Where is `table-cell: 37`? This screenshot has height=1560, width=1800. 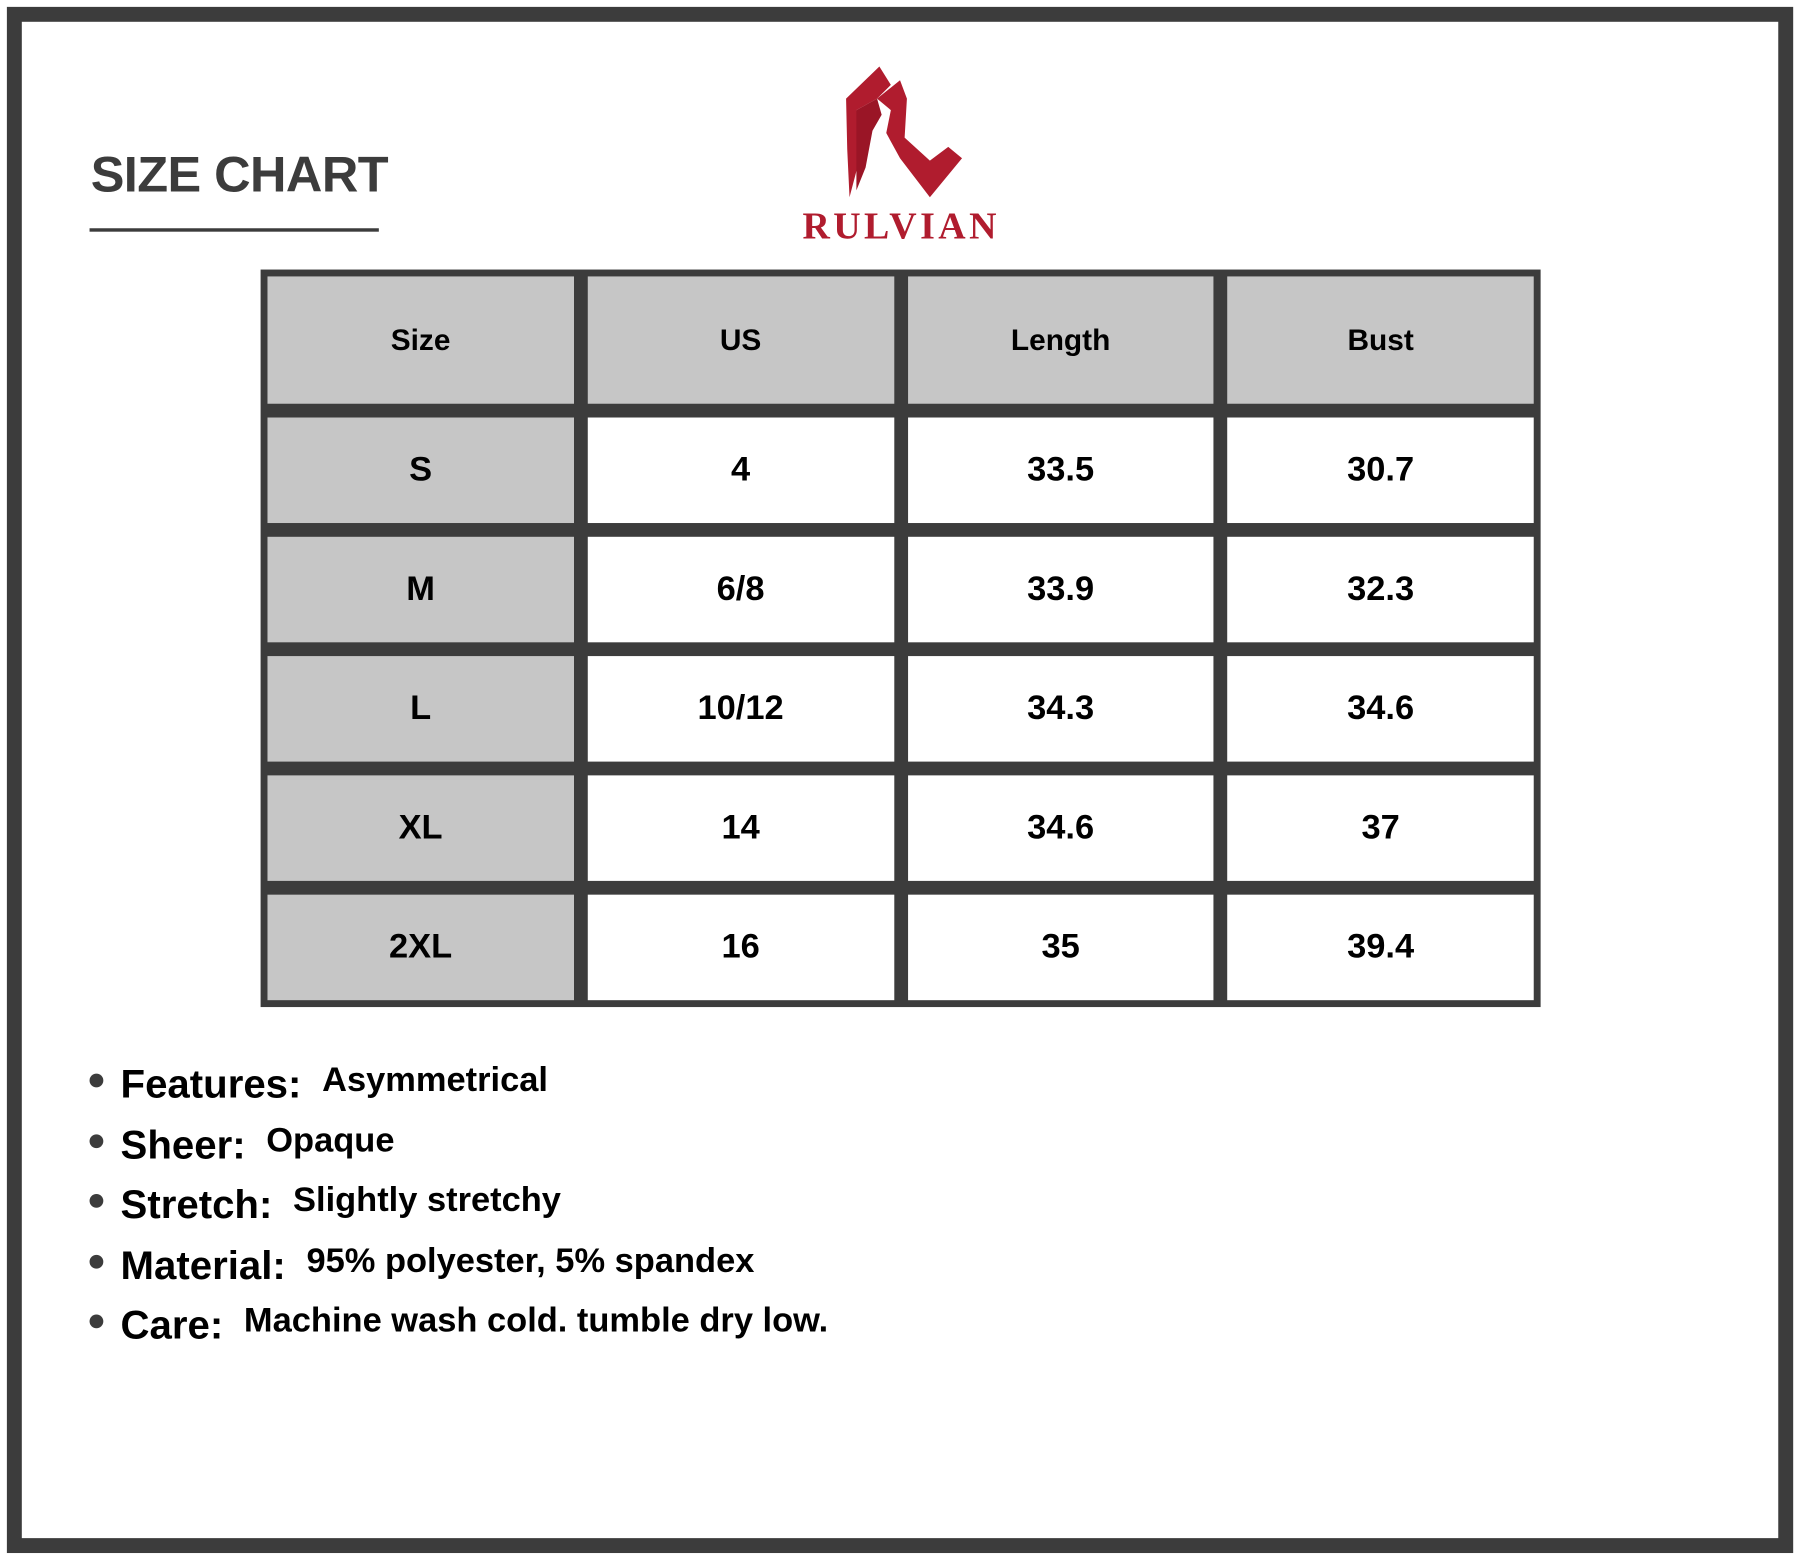
table-cell: 37 is located at coordinates (1380, 828).